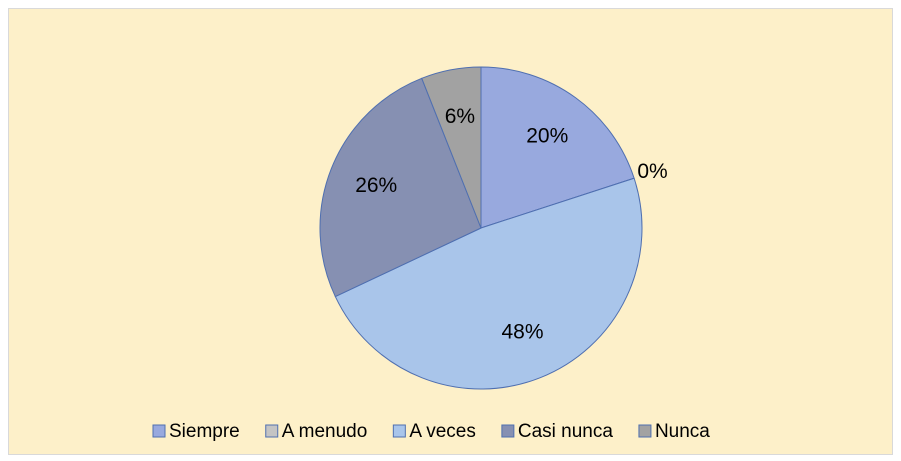 The image size is (901, 461). What do you see at coordinates (325, 431) in the screenshot?
I see `legend-label: A menudo` at bounding box center [325, 431].